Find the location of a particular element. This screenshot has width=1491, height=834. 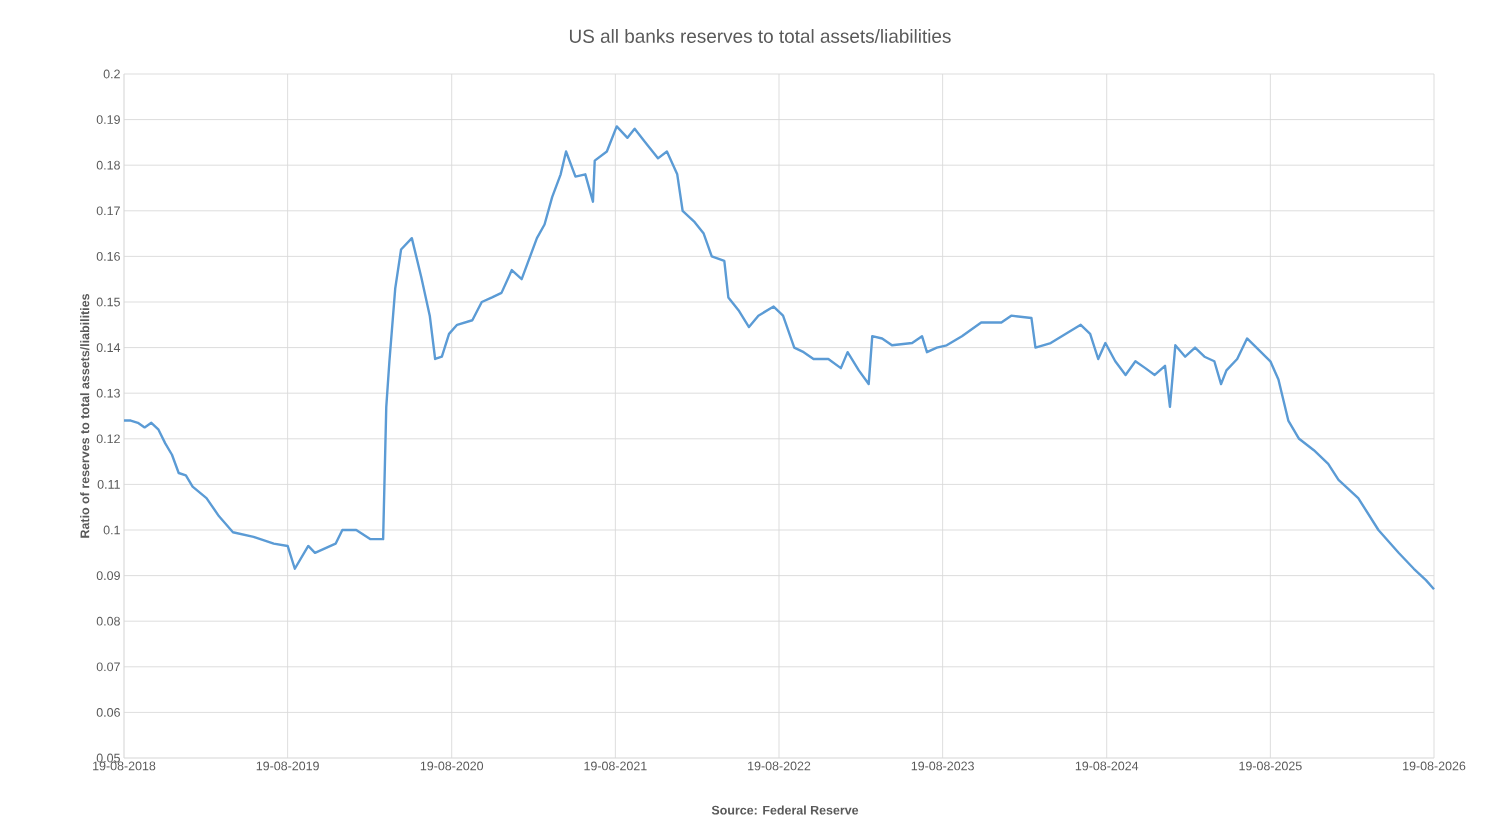

y-tick-label: 0.13 is located at coordinates (108, 393).